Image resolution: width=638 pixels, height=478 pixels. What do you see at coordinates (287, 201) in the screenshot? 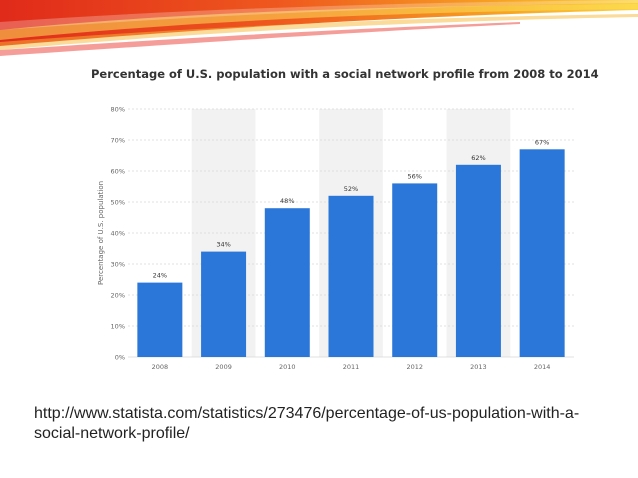
I see `data-label-2010: 48%` at bounding box center [287, 201].